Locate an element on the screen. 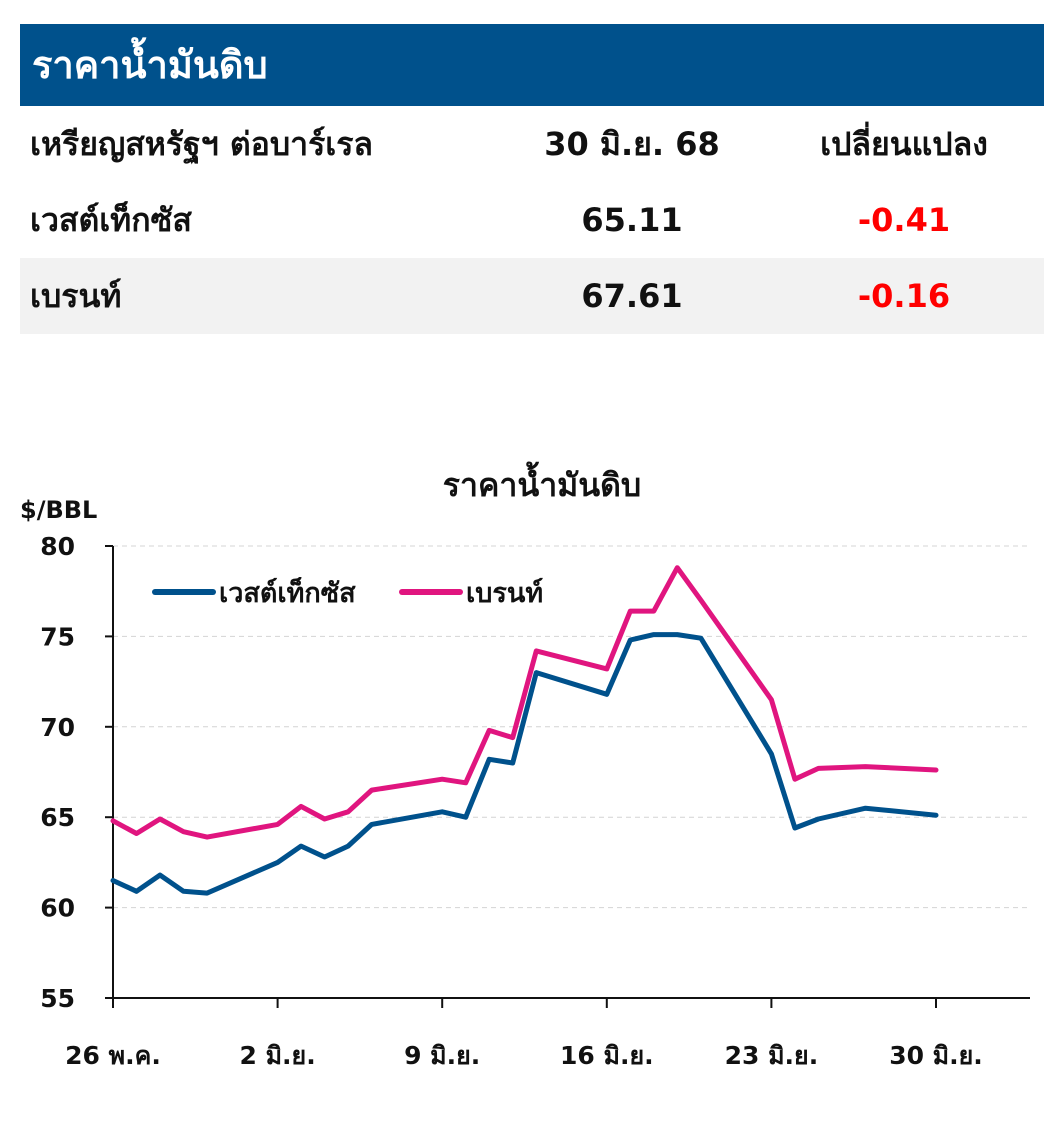  x-tick-label: 26 พ.ค. is located at coordinates (113, 1055).